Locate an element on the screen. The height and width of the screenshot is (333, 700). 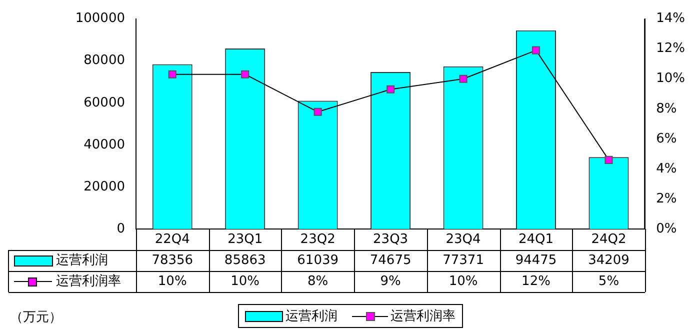
y-tick-label: 20000 is located at coordinates (104, 186).